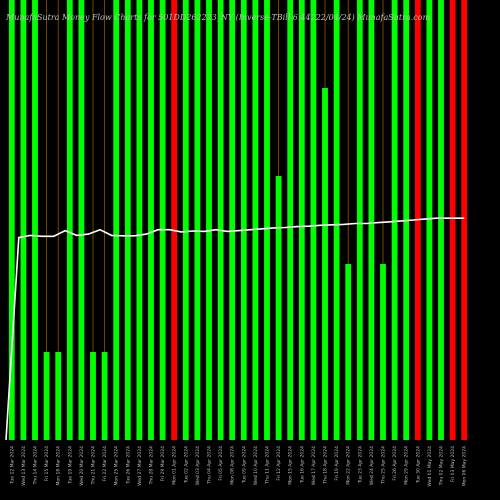 Image resolution: width=500 pixels, height=500 pixels. Describe the element at coordinates (372, 465) in the screenshot. I see `x-tick-label: Wed 24 Apr 2024` at that location.